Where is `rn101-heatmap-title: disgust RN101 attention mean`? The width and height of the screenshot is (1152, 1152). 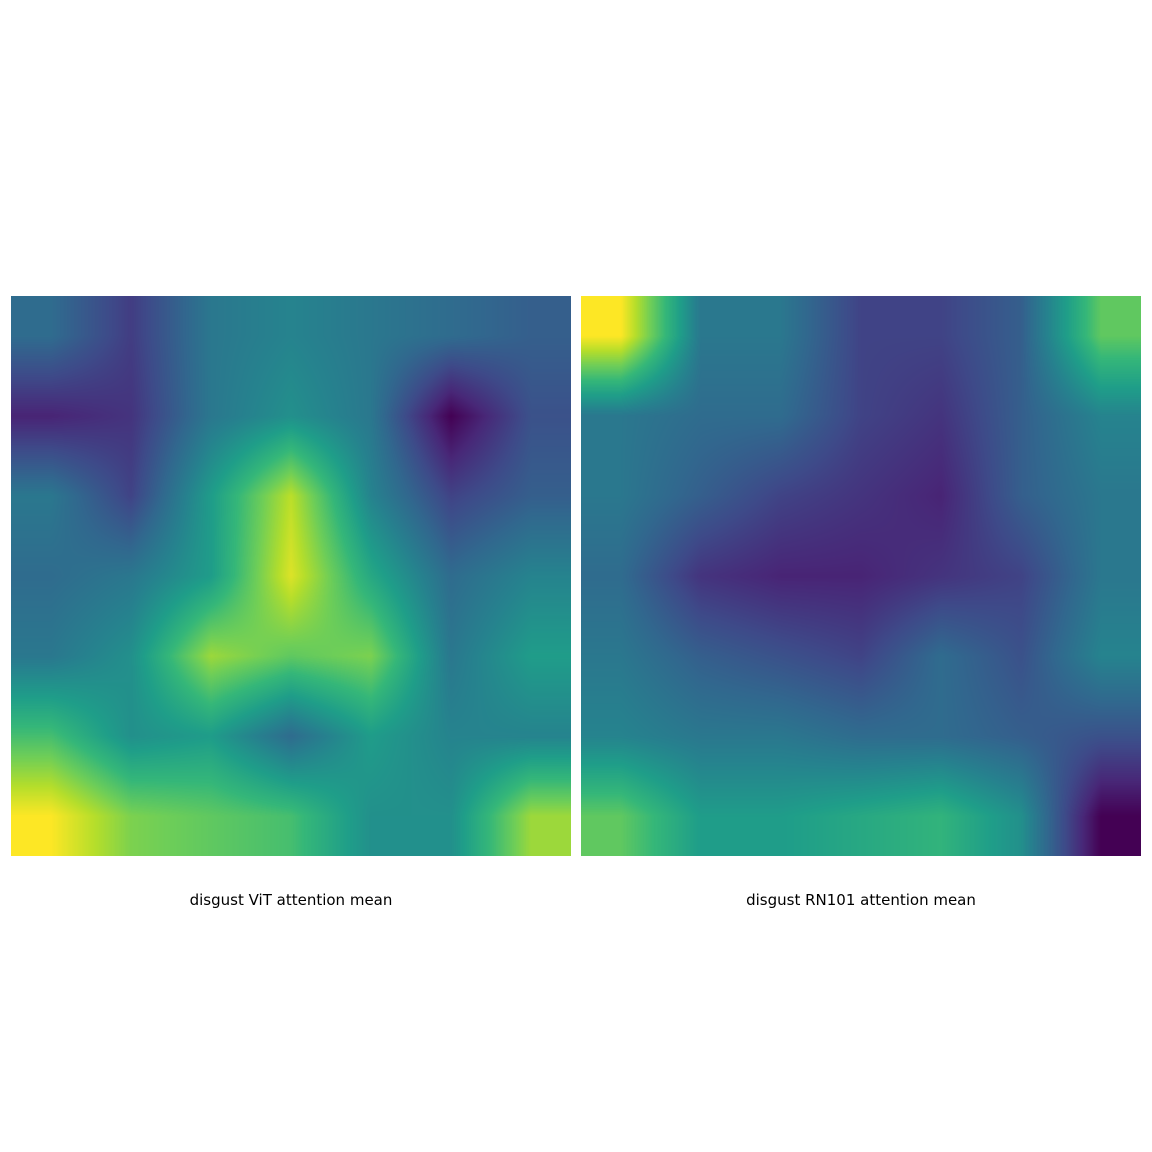
rn101-heatmap-title: disgust RN101 attention mean is located at coordinates (861, 900).